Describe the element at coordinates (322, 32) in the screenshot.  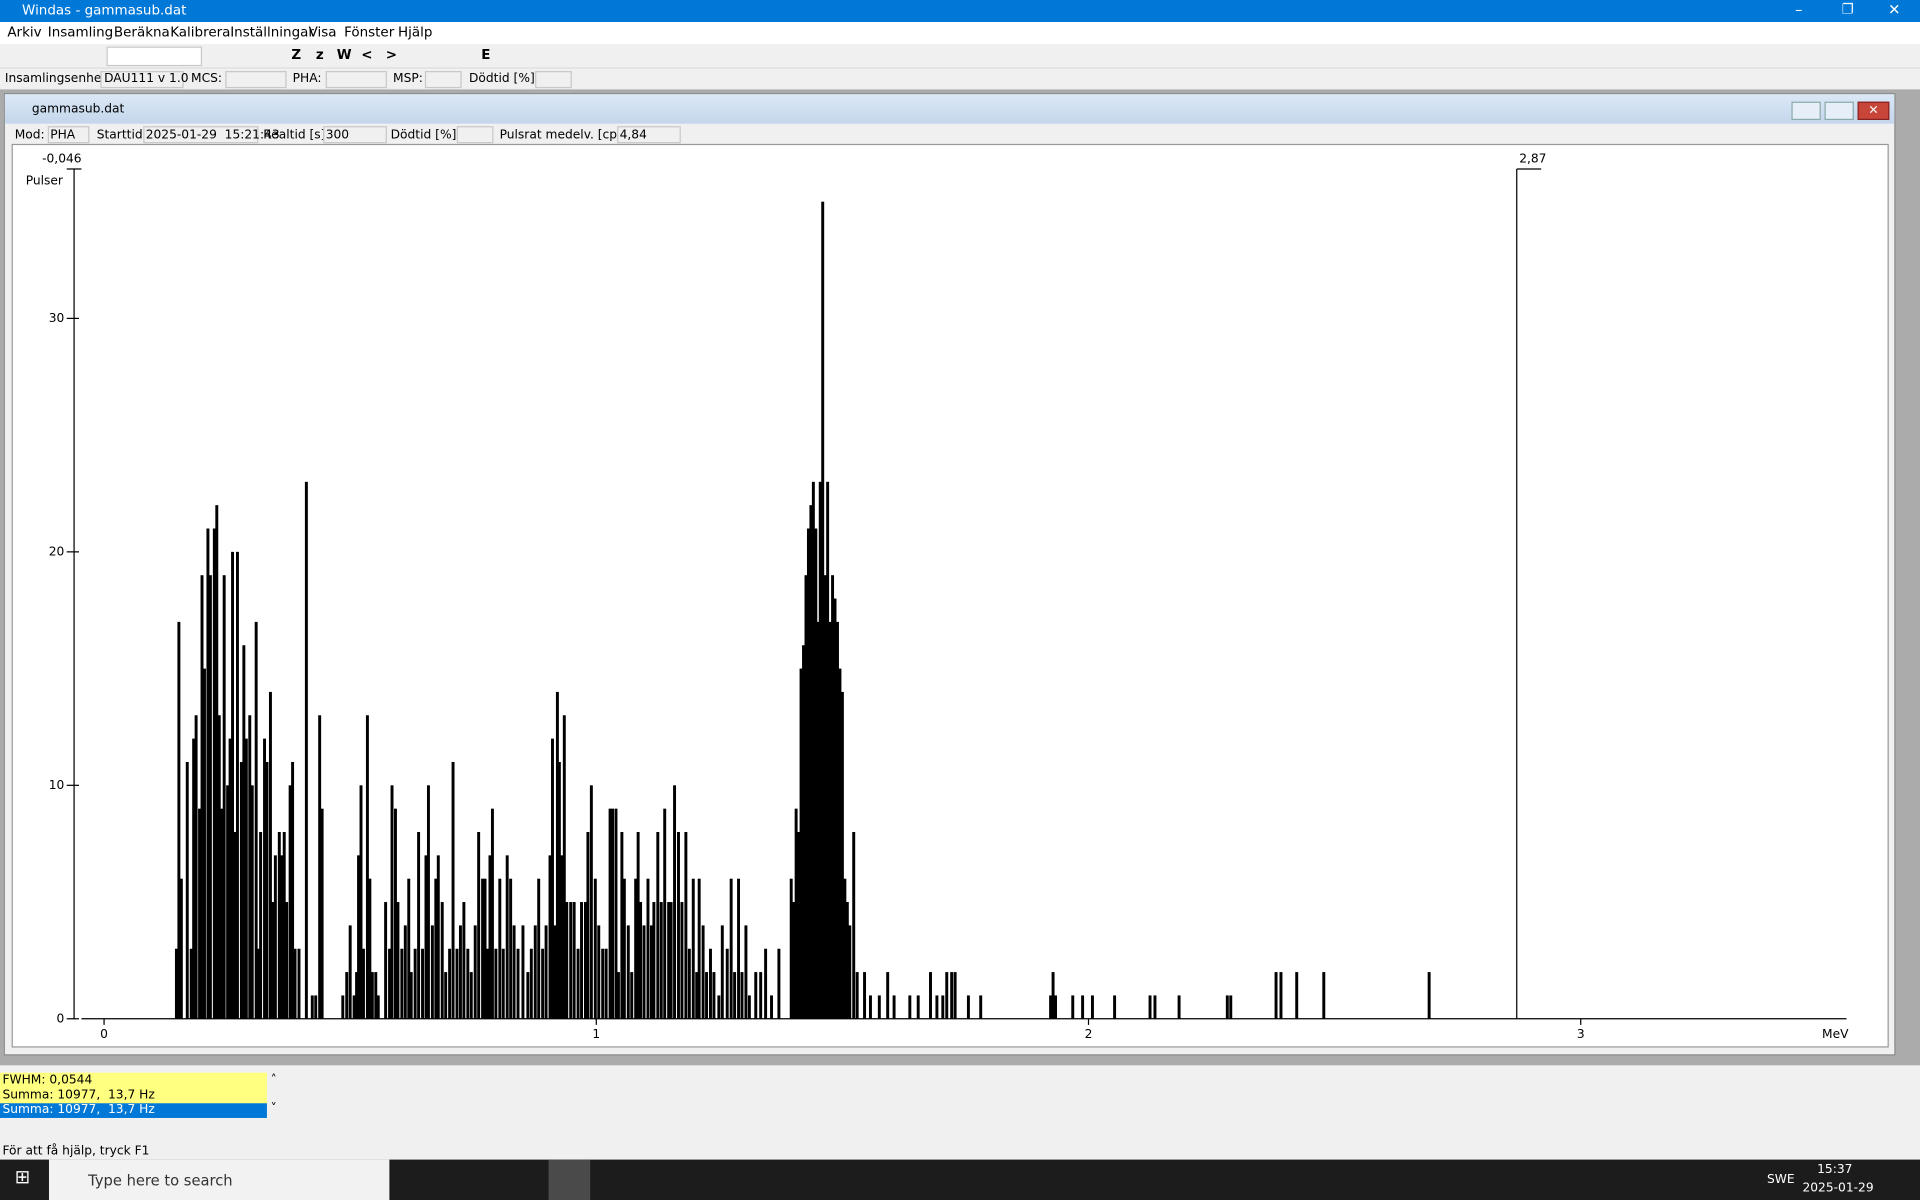
I see `menu-item: Visa` at that location.